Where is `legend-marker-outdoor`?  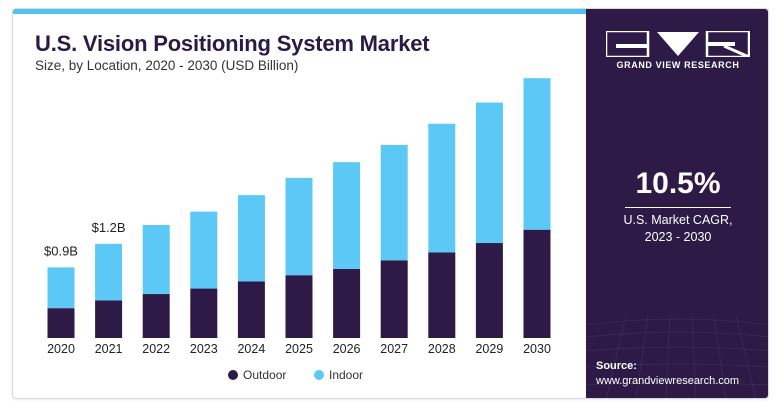
legend-marker-outdoor is located at coordinates (233, 375).